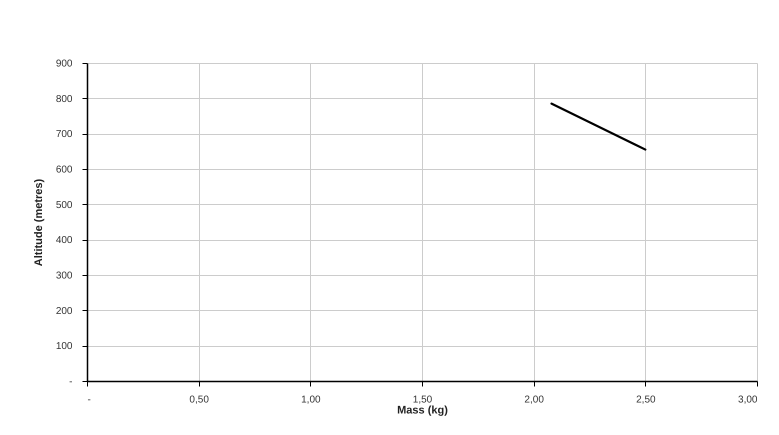 The image size is (779, 435). What do you see at coordinates (646, 400) in the screenshot?
I see `x-tick-label: 2,50` at bounding box center [646, 400].